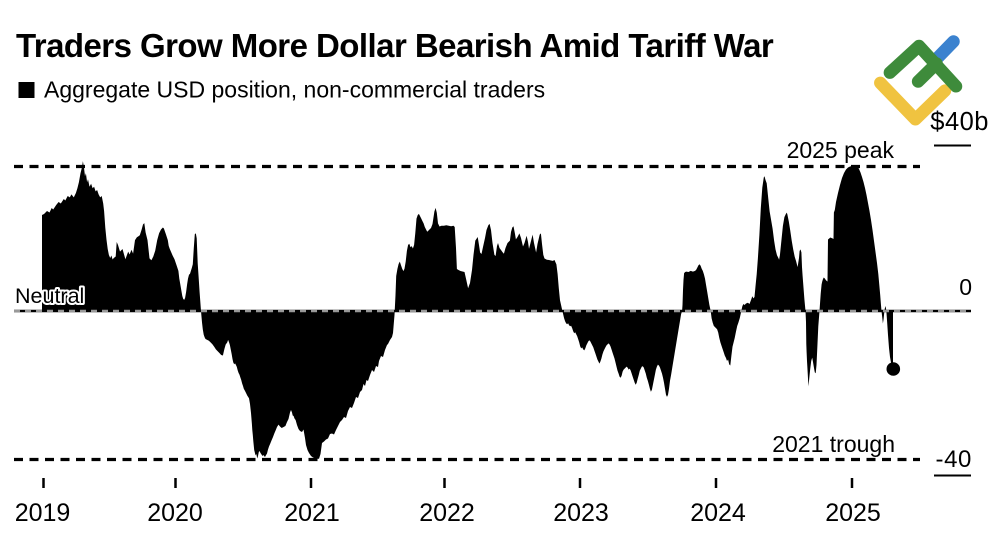  I want to click on svg-text: 2021 trough, so click(833, 444).